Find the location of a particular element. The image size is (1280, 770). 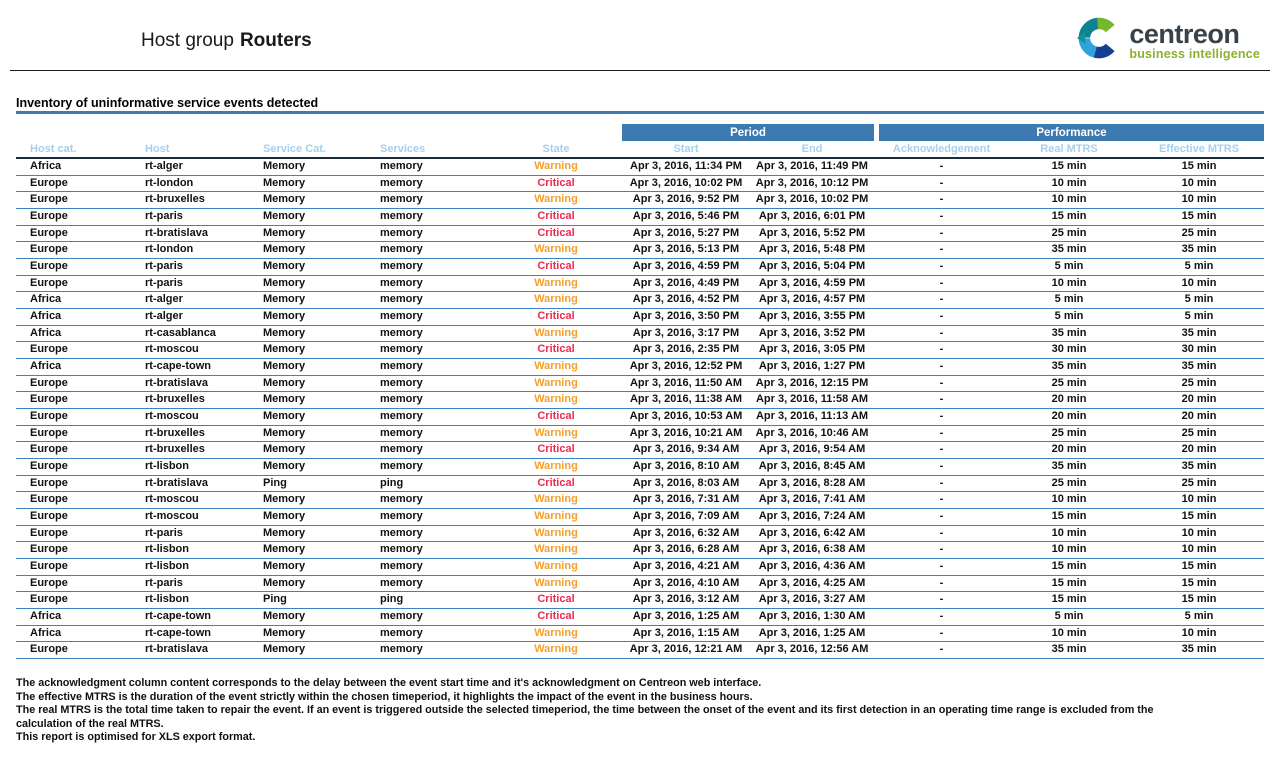

logo-text: centreon business intelligence is located at coordinates (1194, 39).